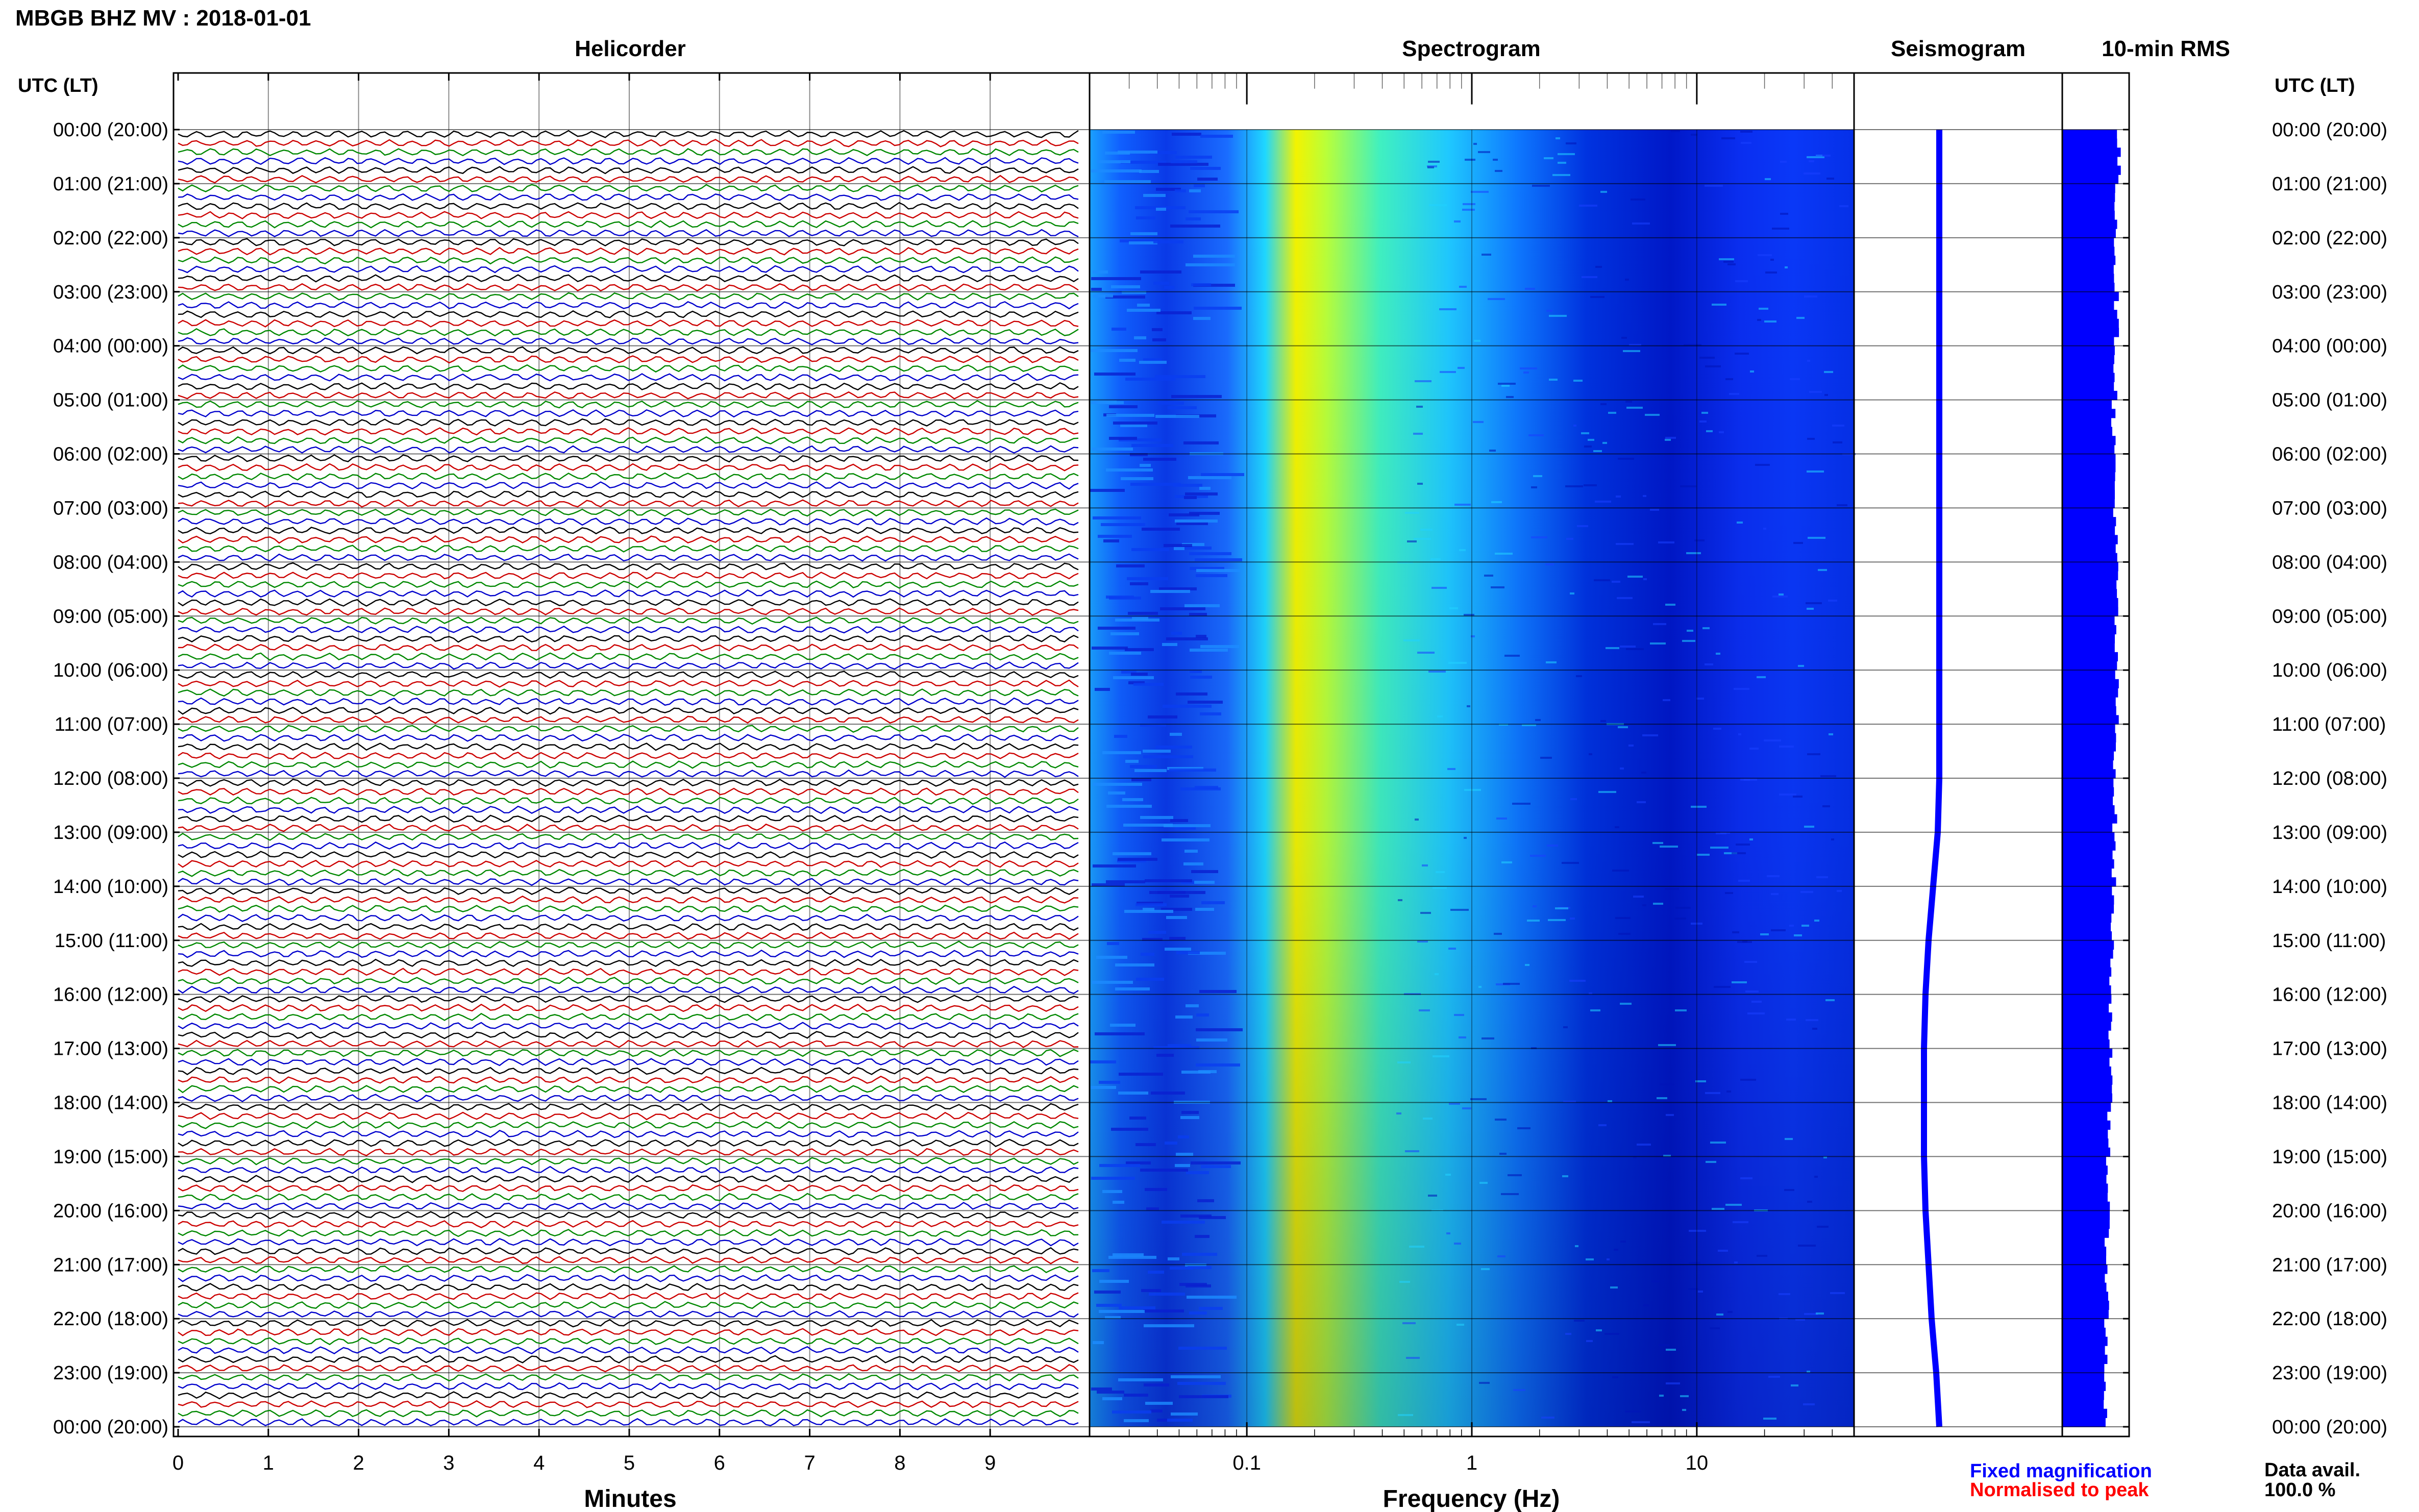 Image resolution: width=2419 pixels, height=1512 pixels. I want to click on minute-tick-label: 5, so click(629, 1463).